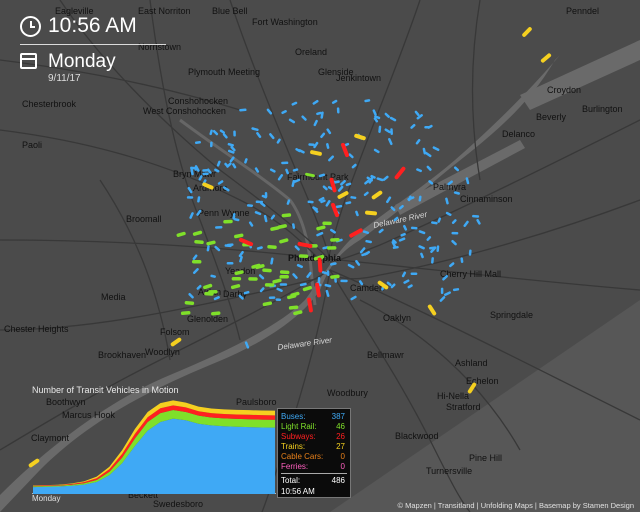  Describe the element at coordinates (159, 47) in the screenshot. I see `place-label: Norristown` at that location.